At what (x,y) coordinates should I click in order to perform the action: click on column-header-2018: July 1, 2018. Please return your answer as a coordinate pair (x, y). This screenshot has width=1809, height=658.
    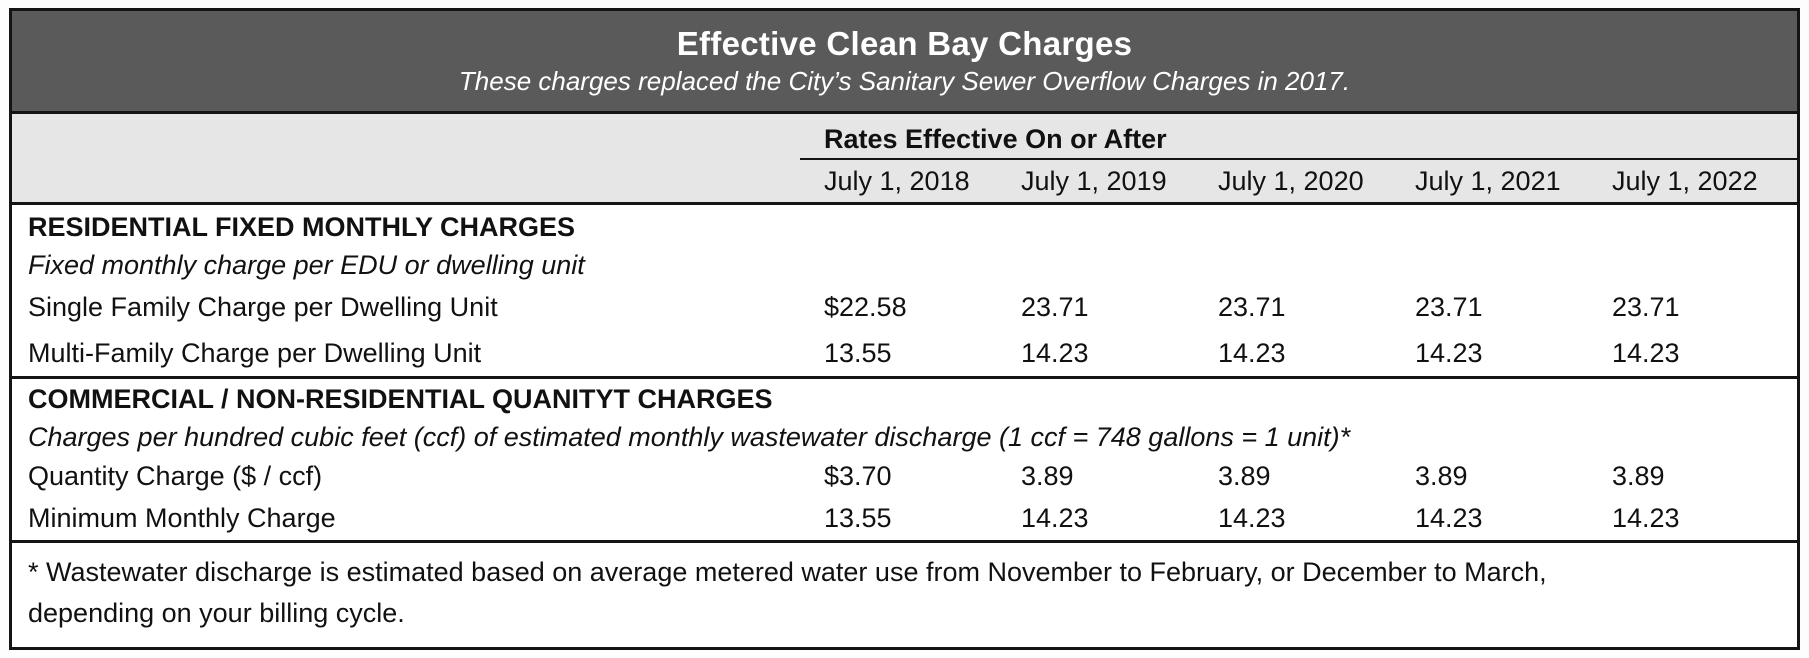
    Looking at the image, I should click on (897, 180).